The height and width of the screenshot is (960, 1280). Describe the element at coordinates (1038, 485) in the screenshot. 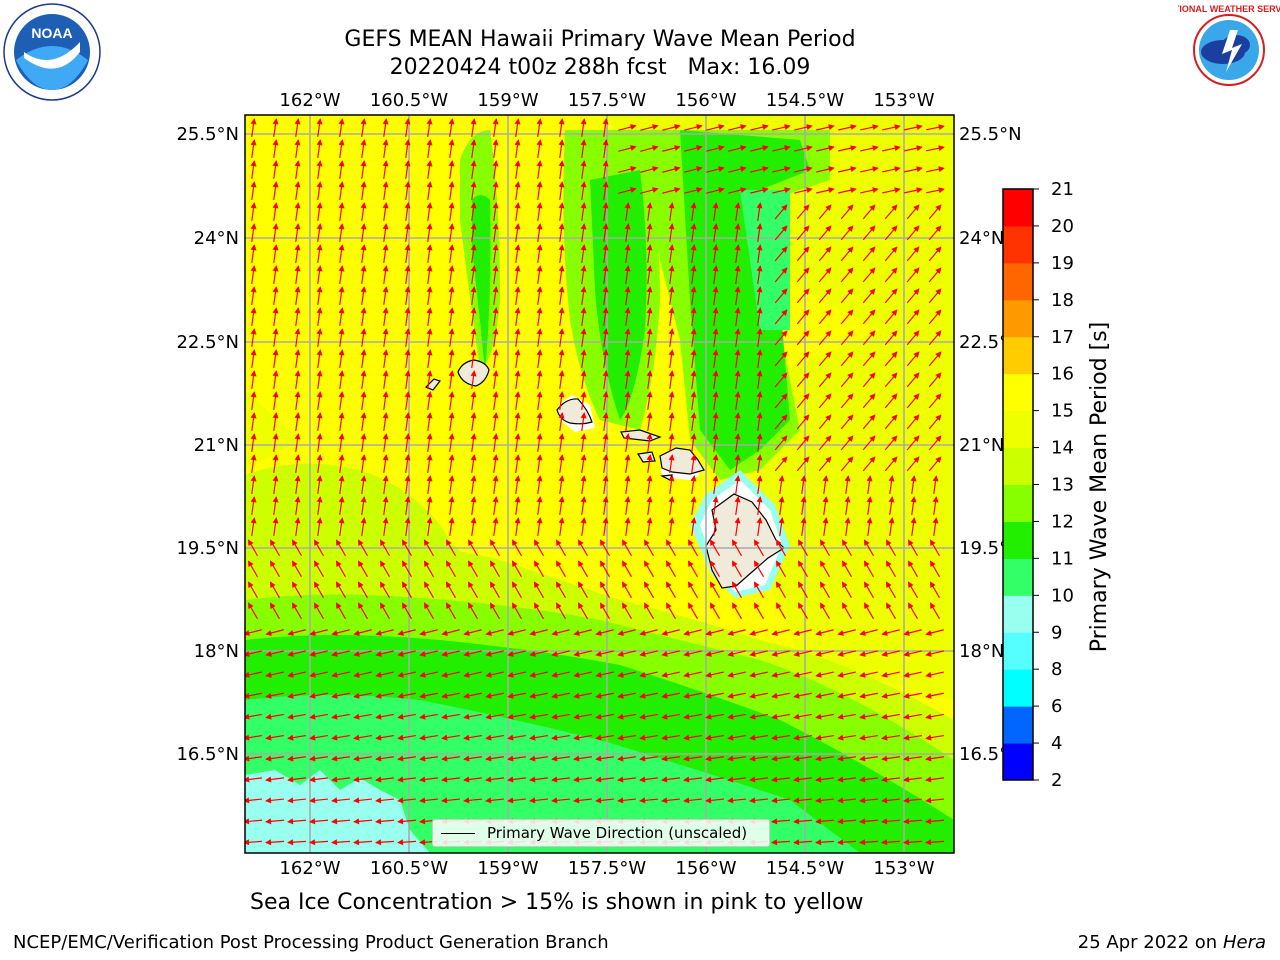

I see `colorbar: 2 4 6 8 9 10 11 12 13 14 15 16 17 18 19 20 21` at that location.